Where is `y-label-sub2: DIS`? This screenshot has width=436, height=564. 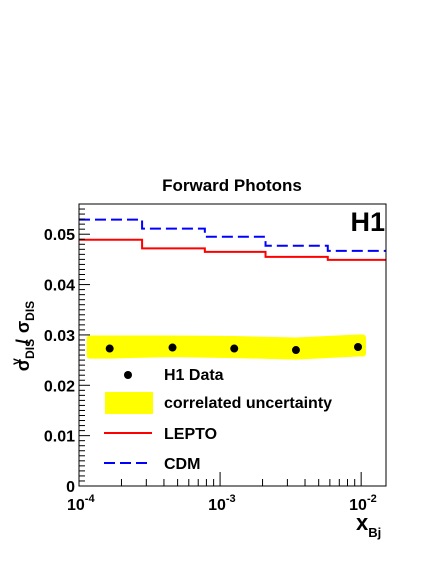
y-label-sub2: DIS is located at coordinates (30, 311).